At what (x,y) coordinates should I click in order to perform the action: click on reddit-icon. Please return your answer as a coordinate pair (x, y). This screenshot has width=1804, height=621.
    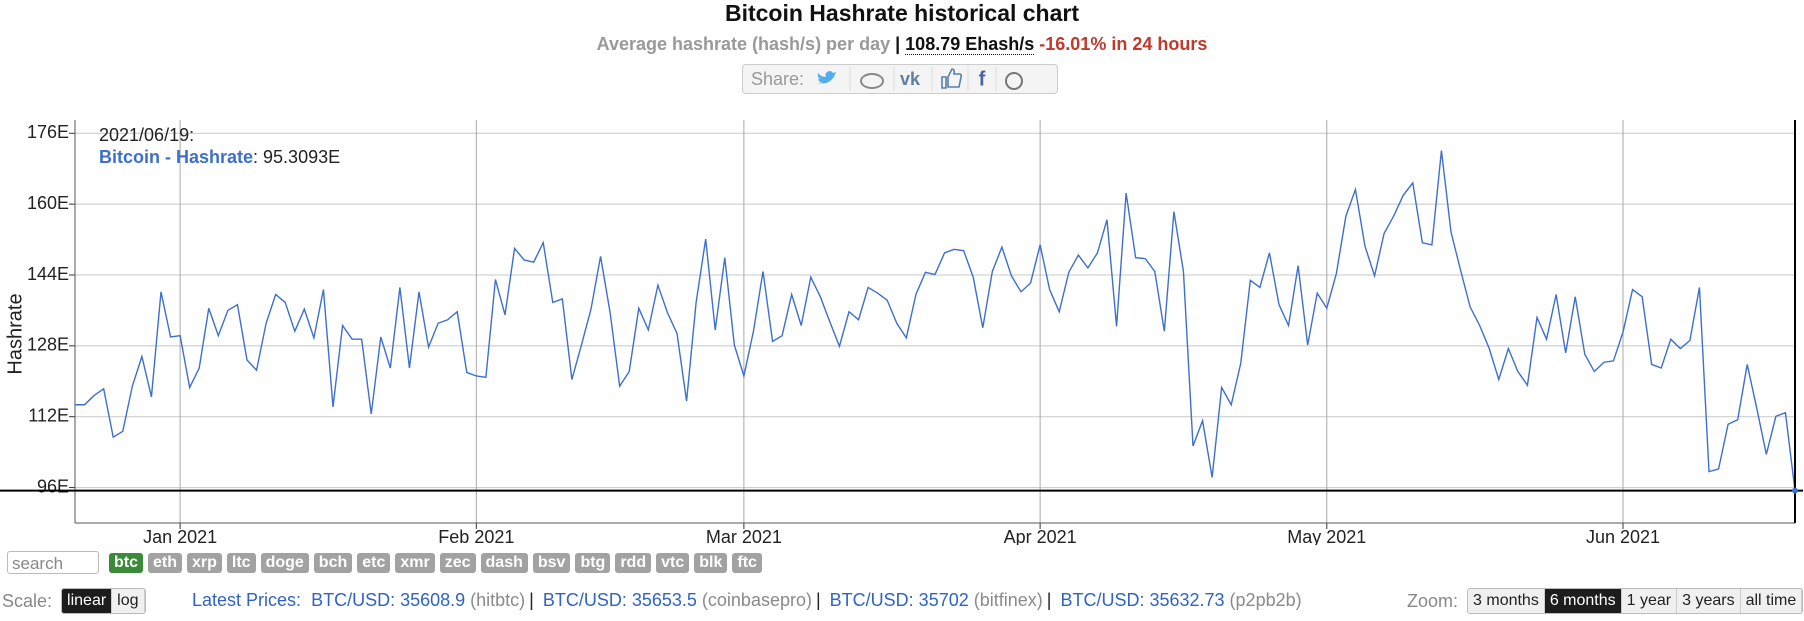
    Looking at the image, I should click on (872, 81).